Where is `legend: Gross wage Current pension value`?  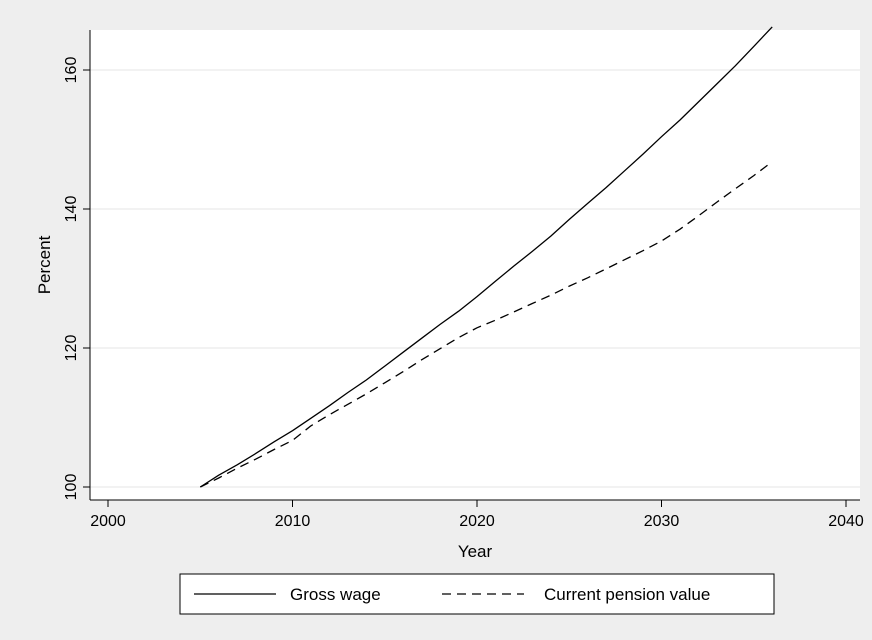
legend: Gross wage Current pension value is located at coordinates (477, 594).